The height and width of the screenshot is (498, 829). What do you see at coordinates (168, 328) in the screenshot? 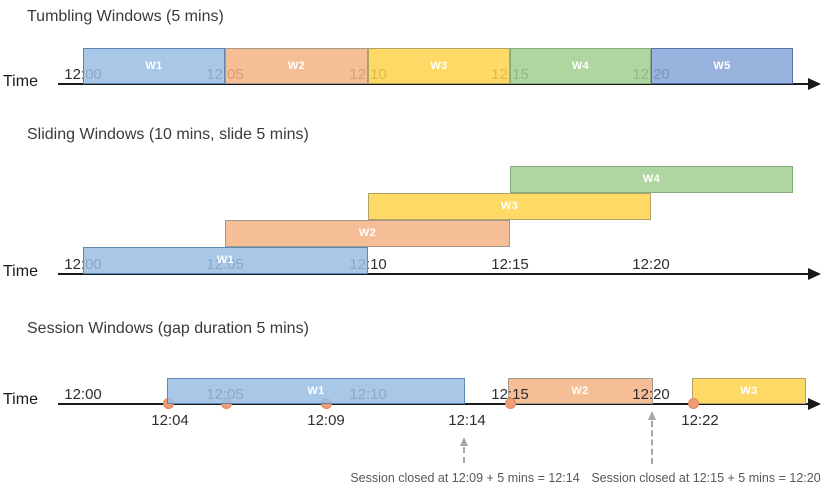
I see `session-section-title: Session Windows (gap duration 5 mins)` at bounding box center [168, 328].